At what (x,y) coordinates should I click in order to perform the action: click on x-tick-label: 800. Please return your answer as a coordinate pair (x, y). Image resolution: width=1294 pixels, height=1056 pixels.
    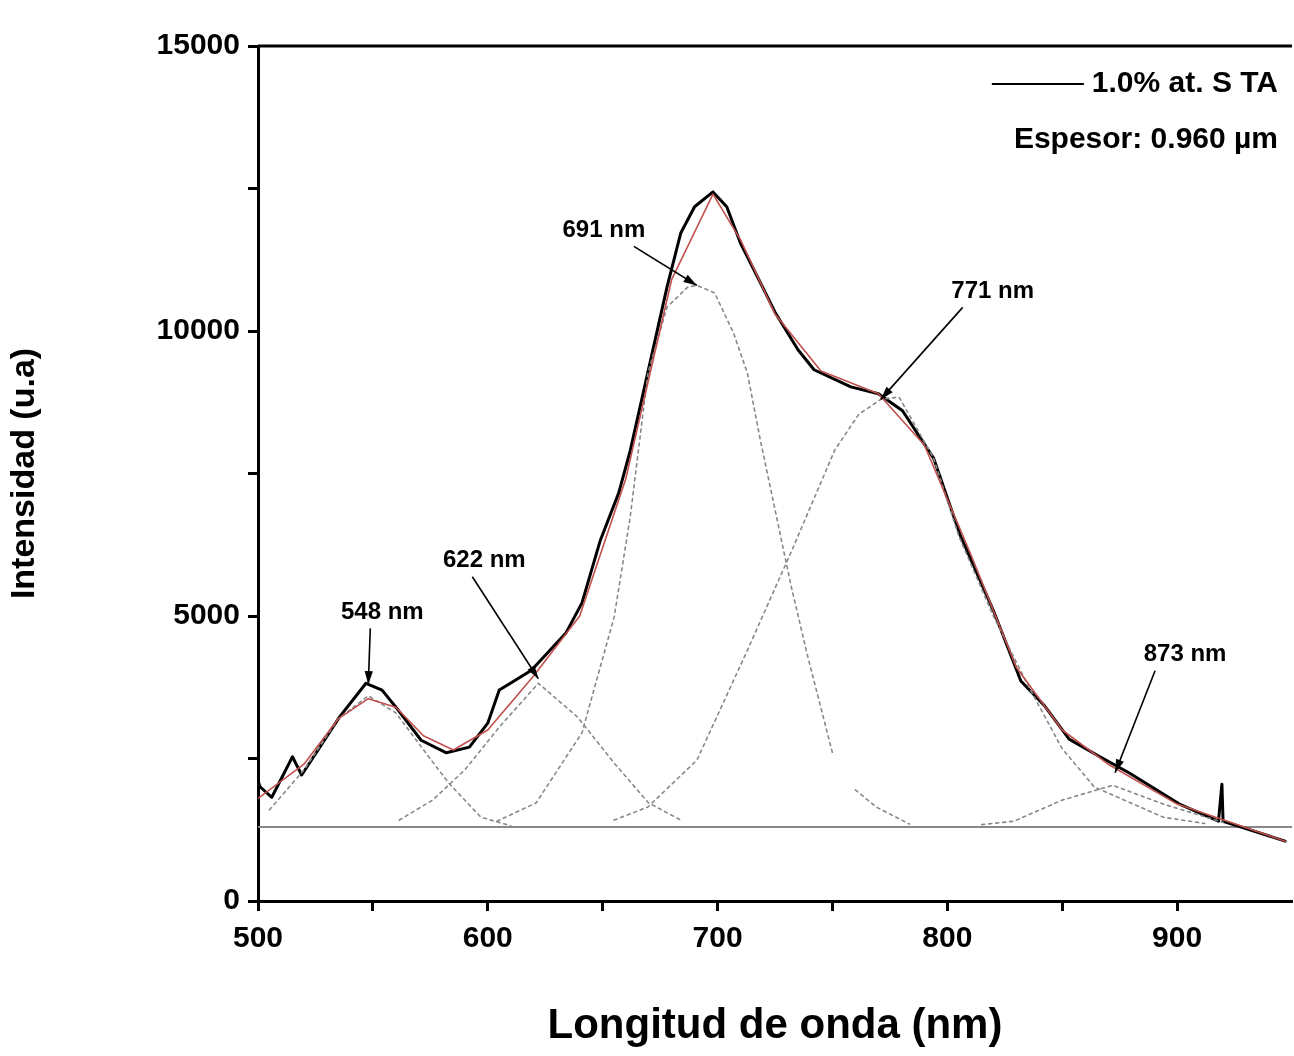
    Looking at the image, I should click on (947, 937).